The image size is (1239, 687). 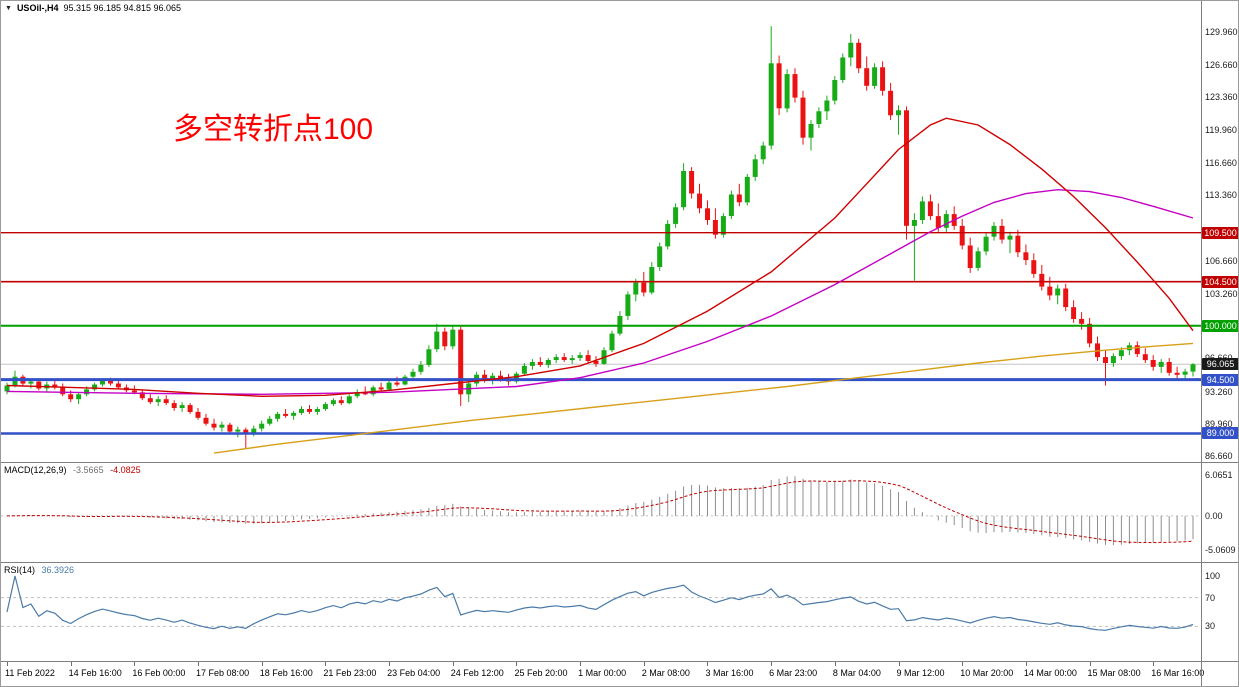 What do you see at coordinates (1210, 597) in the screenshot?
I see `rsi-scale-label: 70` at bounding box center [1210, 597].